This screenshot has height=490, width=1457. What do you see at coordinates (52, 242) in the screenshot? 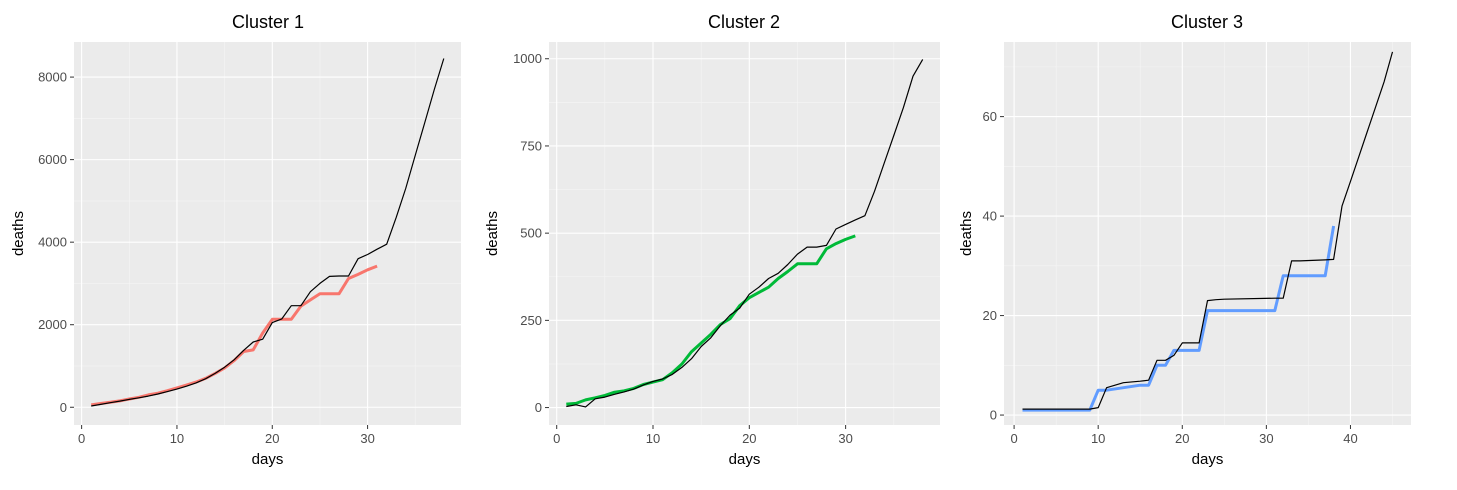
I see `y-tick-label: 4000` at bounding box center [52, 242].